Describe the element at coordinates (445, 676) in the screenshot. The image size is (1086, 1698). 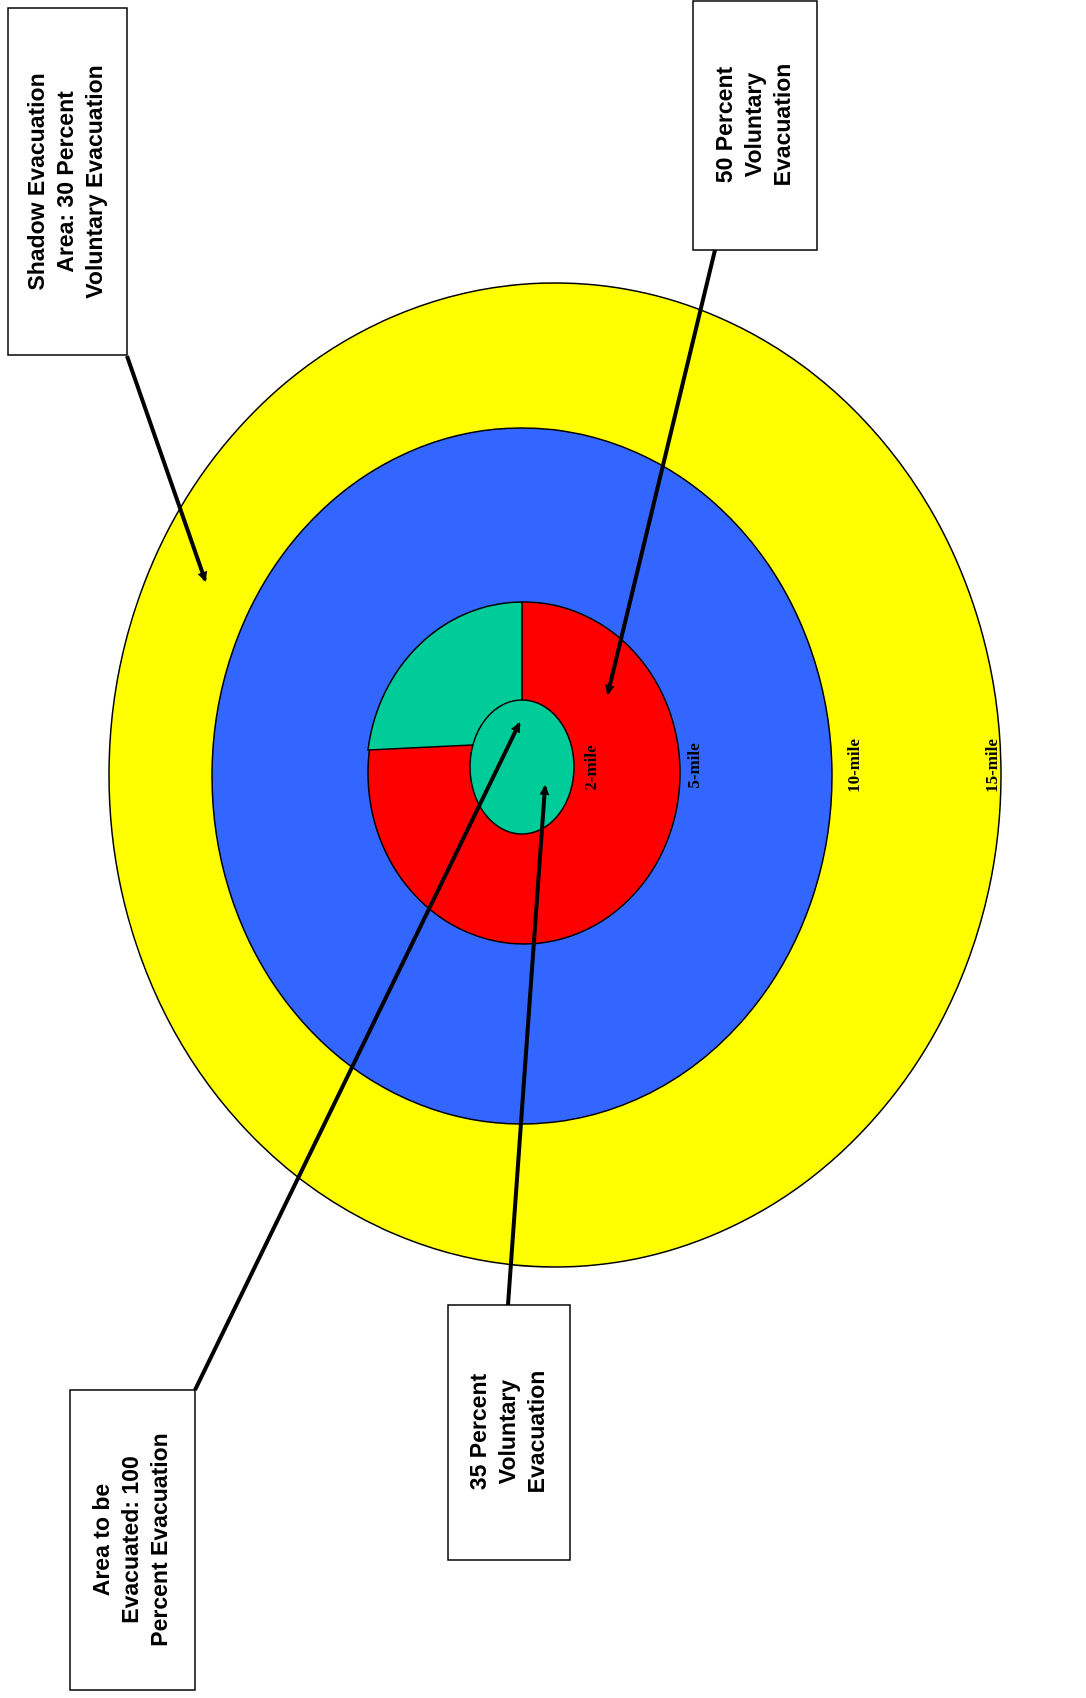
I see `sector-green` at that location.